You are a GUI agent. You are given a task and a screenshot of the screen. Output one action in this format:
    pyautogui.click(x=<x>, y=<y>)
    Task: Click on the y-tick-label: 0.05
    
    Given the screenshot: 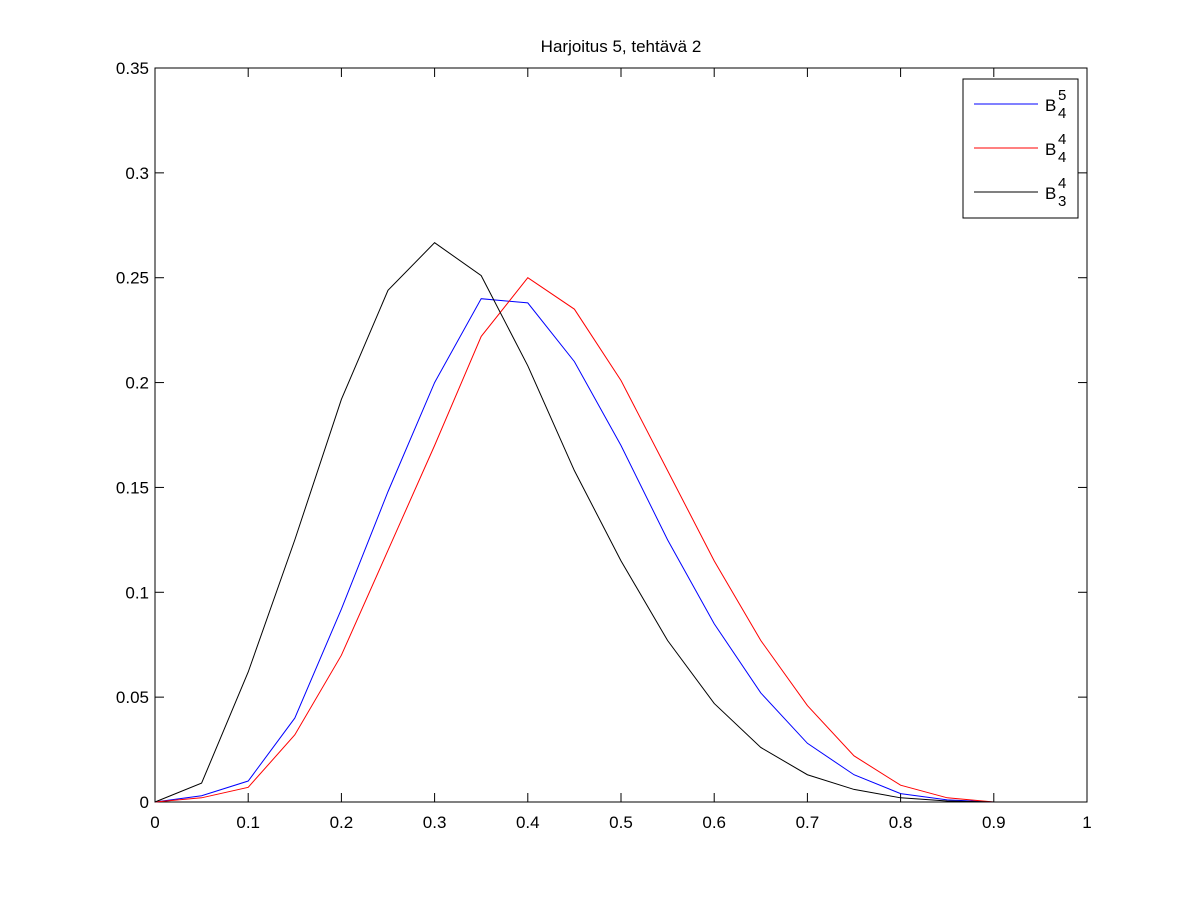 What is the action you would take?
    pyautogui.click(x=132, y=697)
    